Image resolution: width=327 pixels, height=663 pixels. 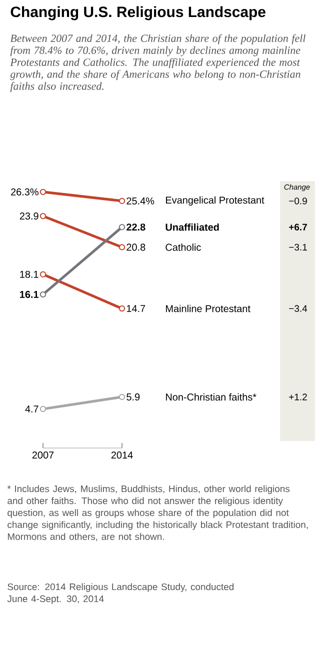 I want to click on data-label: 14.7, so click(x=136, y=308).